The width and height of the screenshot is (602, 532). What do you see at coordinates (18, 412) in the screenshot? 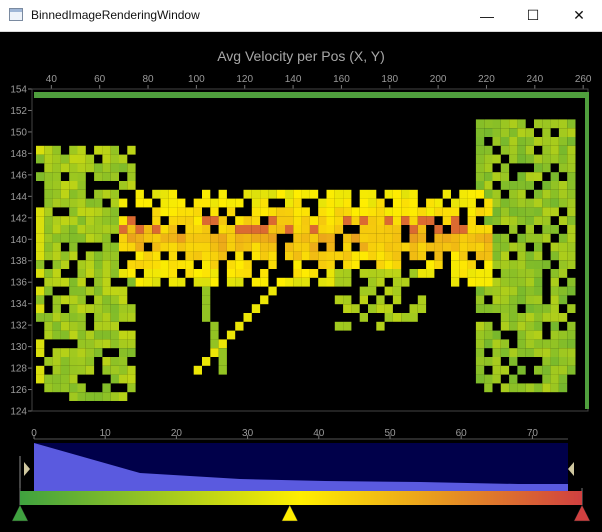
I see `y-tick-label: 124` at bounding box center [18, 412].